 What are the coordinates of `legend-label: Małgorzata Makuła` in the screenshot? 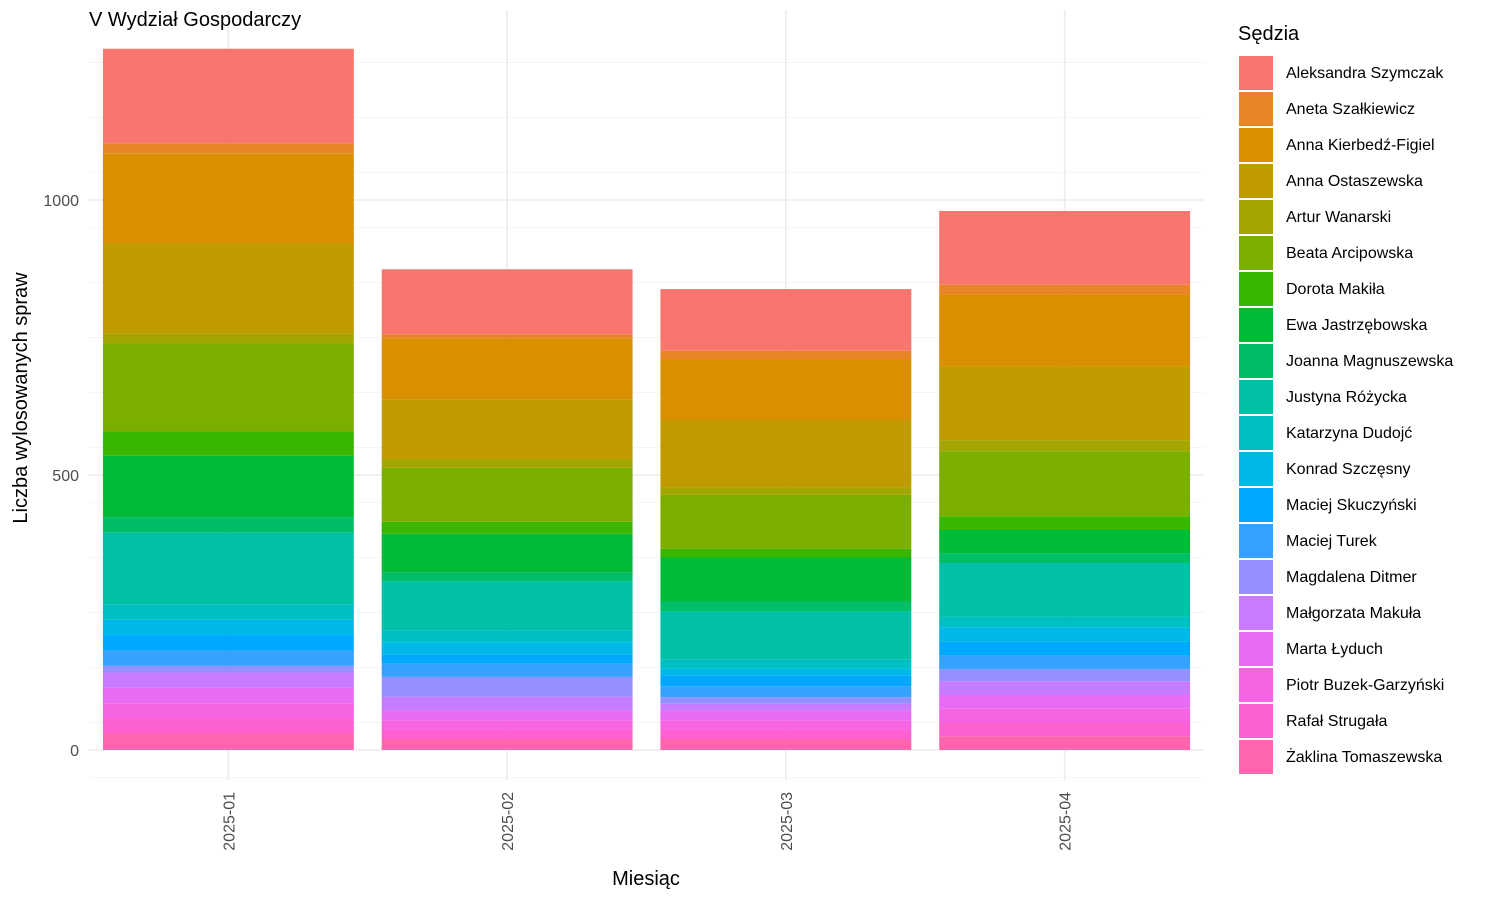 It's located at (1353, 613).